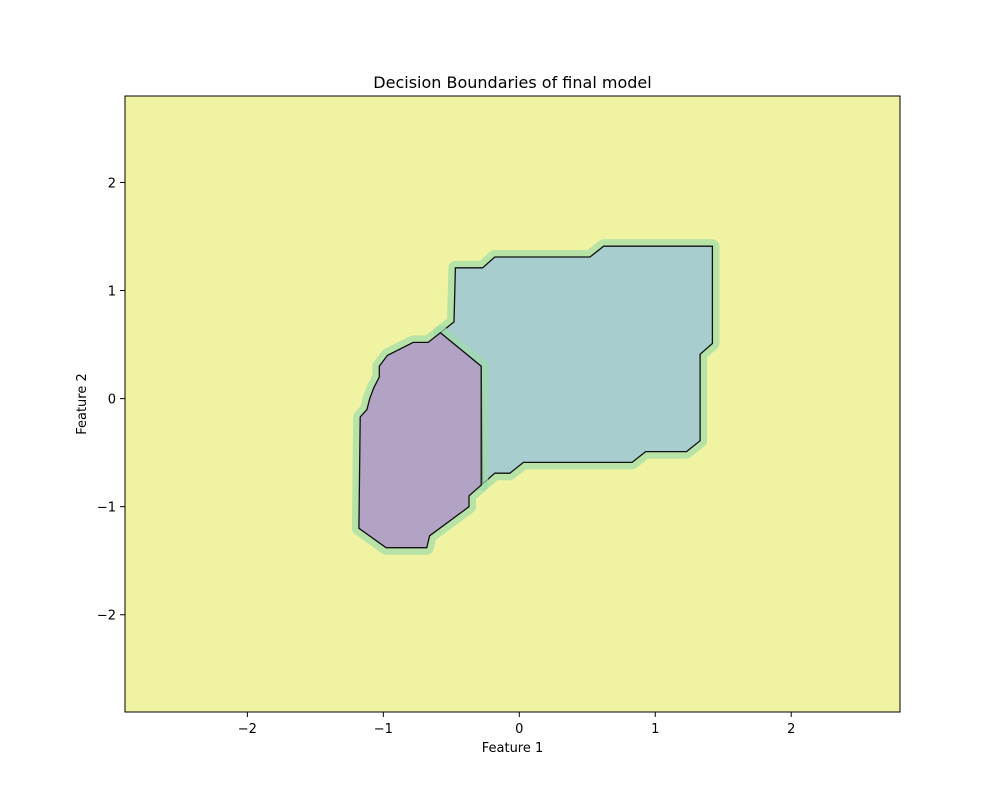 This screenshot has width=1000, height=800. What do you see at coordinates (247, 729) in the screenshot?
I see `x-tick-label: −2` at bounding box center [247, 729].